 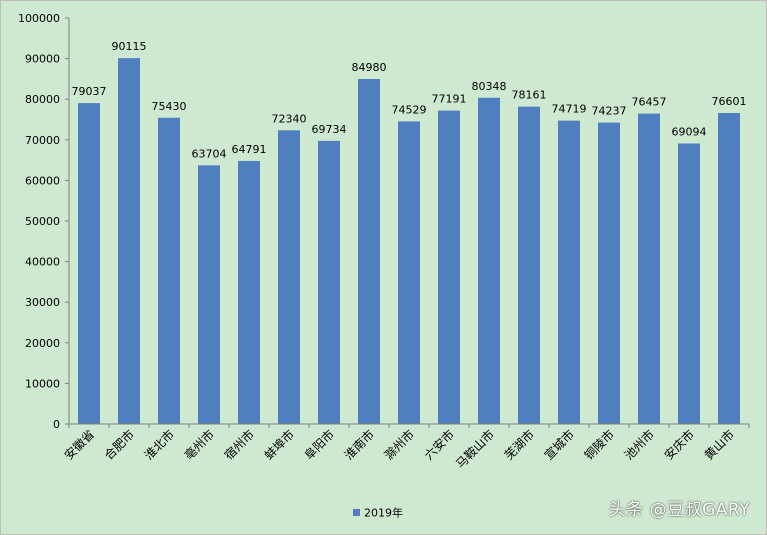 What do you see at coordinates (159, 445) in the screenshot?
I see `x-tick-label: 淮北市` at bounding box center [159, 445].